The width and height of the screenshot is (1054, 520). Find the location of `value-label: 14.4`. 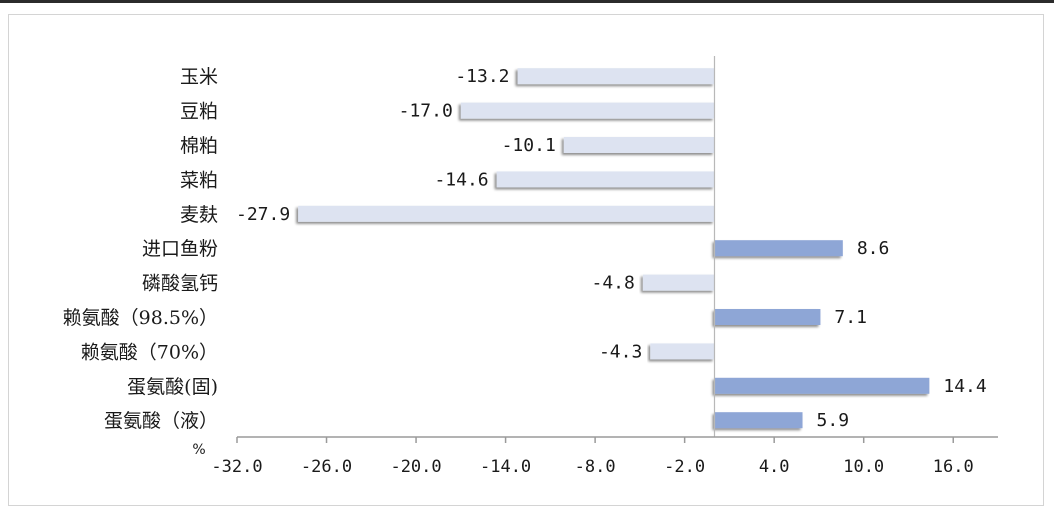

value-label: 14.4 is located at coordinates (964, 386).